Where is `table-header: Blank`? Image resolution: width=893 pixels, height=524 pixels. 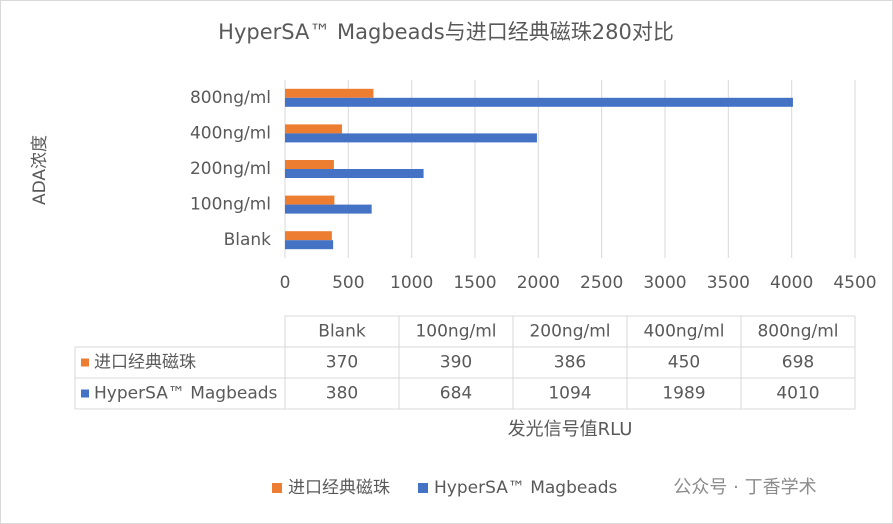
table-header: Blank is located at coordinates (342, 332).